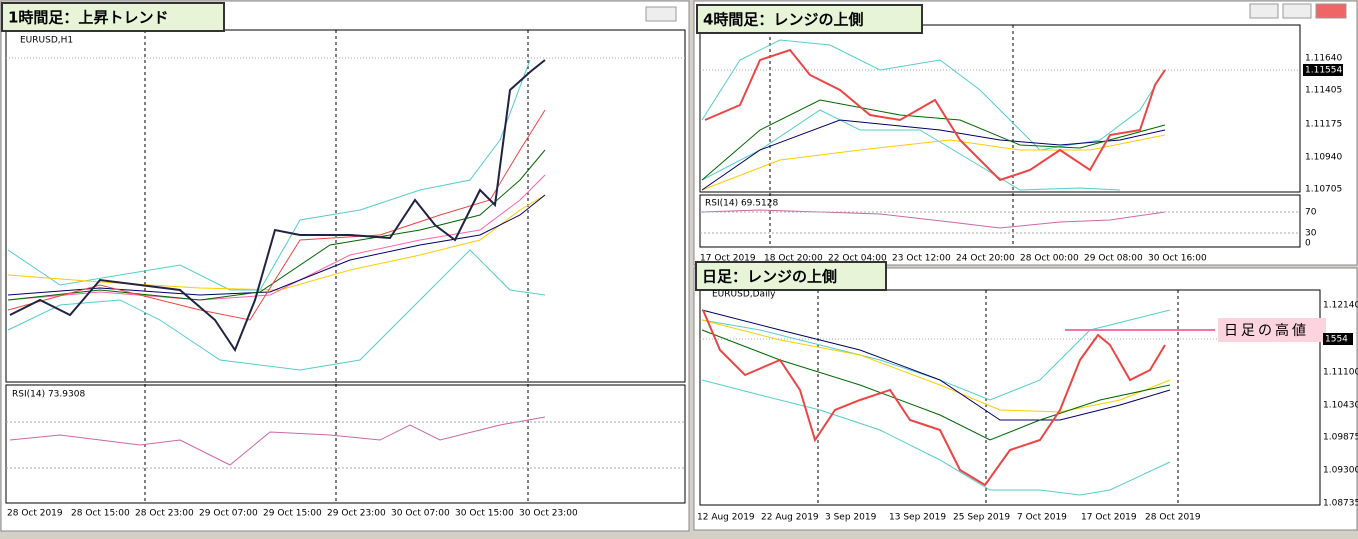  What do you see at coordinates (783, 20) in the screenshot?
I see `window-title: 4時間足：レンジの上側` at bounding box center [783, 20].